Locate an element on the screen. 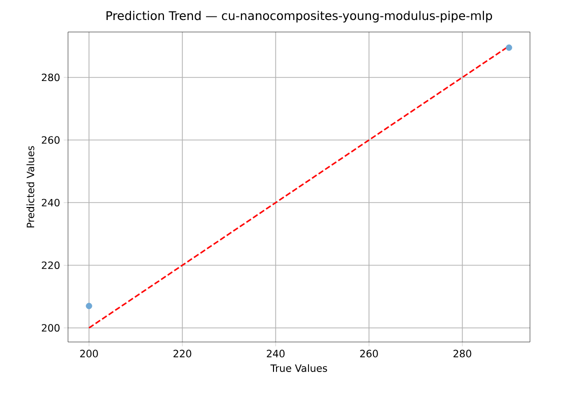 Image resolution: width=575 pixels, height=393 pixels. x-tick-label: 240 is located at coordinates (275, 354).